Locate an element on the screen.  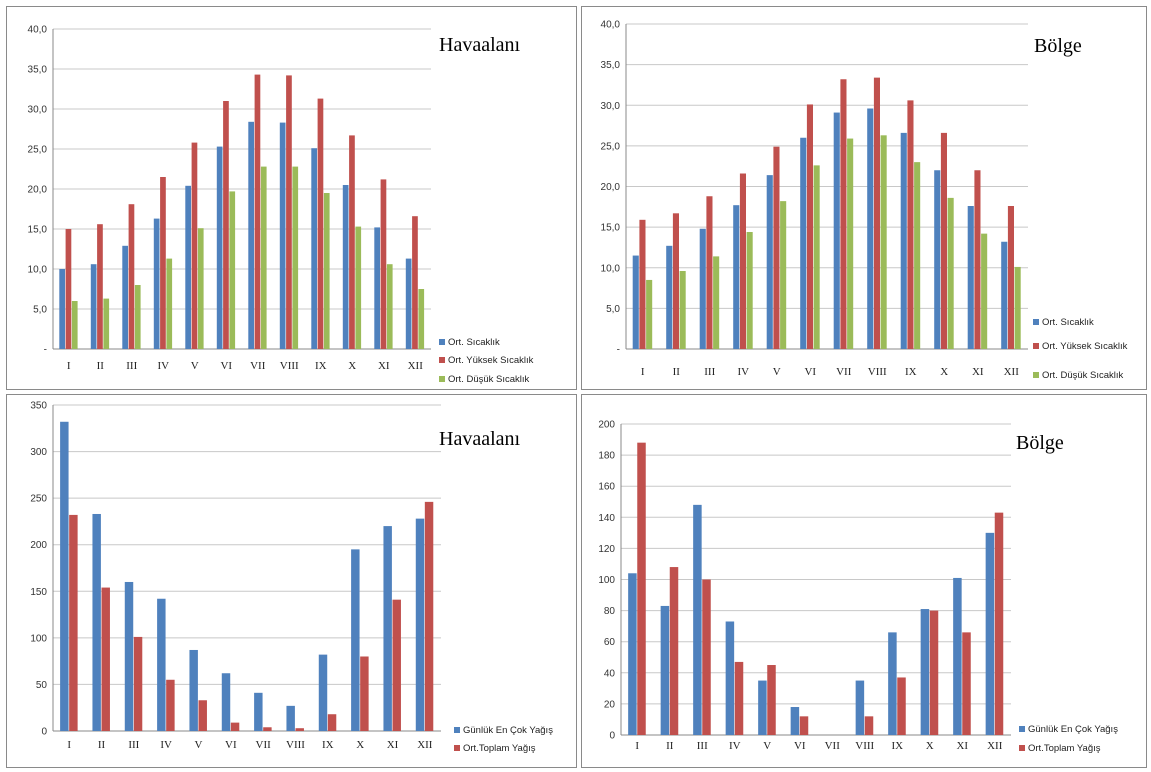
chart-title: Havaalanı is located at coordinates (480, 439).